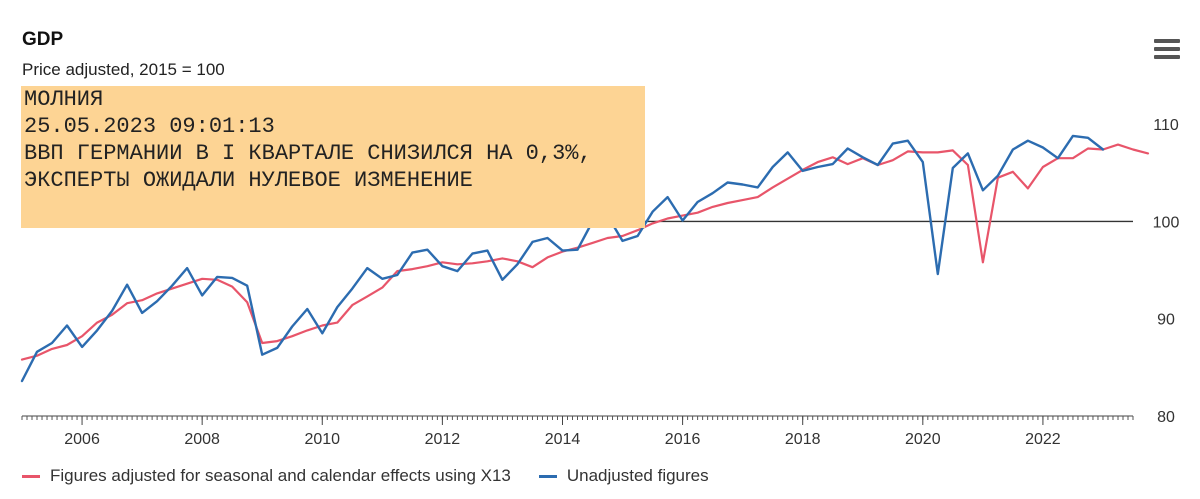  Describe the element at coordinates (1166, 320) in the screenshot. I see `y-tick-label: 90` at that location.